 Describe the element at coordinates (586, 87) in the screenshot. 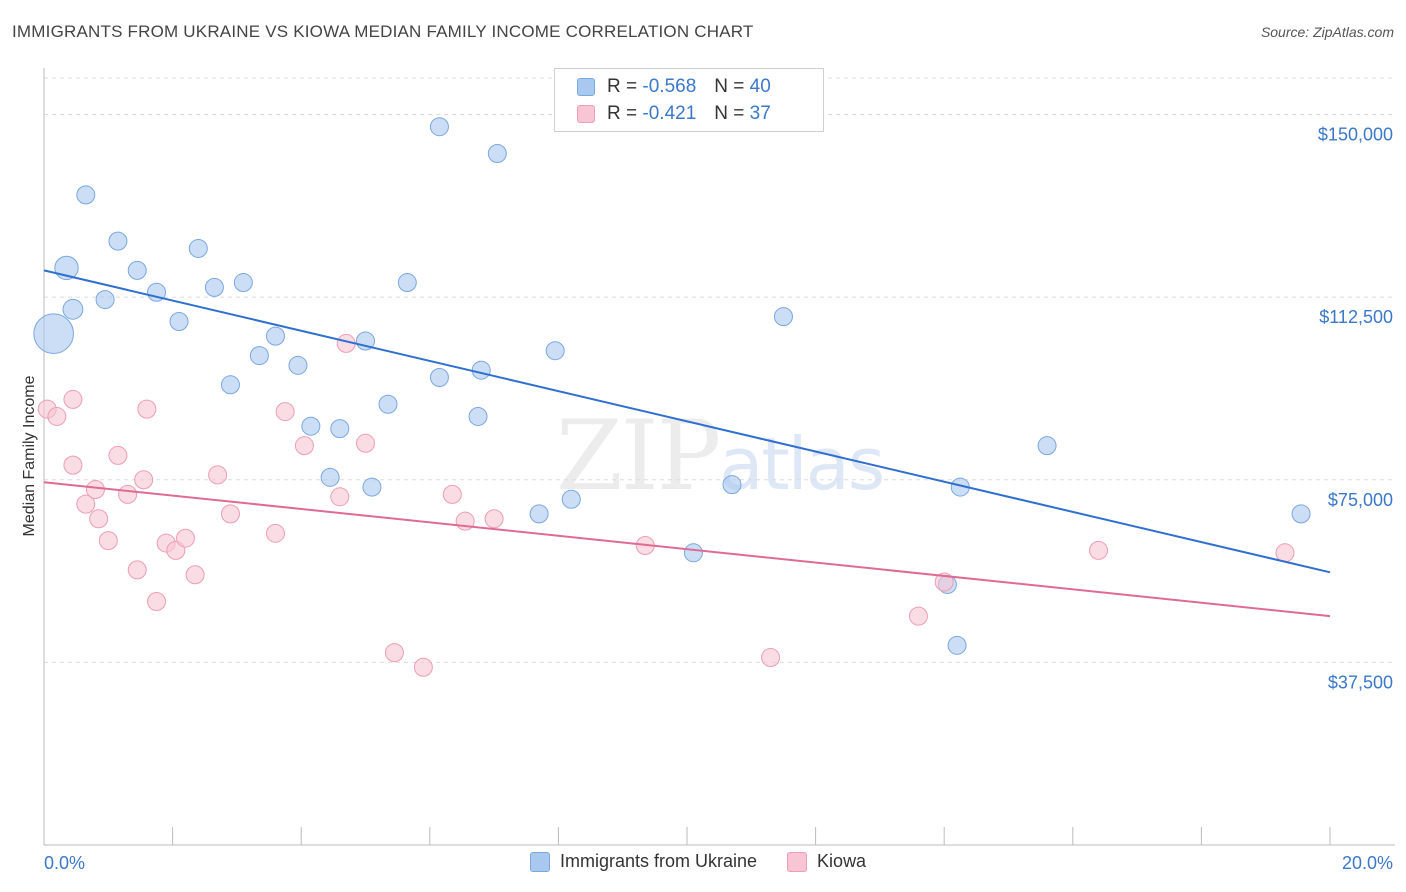

I see `legend-swatch-ukraine` at that location.